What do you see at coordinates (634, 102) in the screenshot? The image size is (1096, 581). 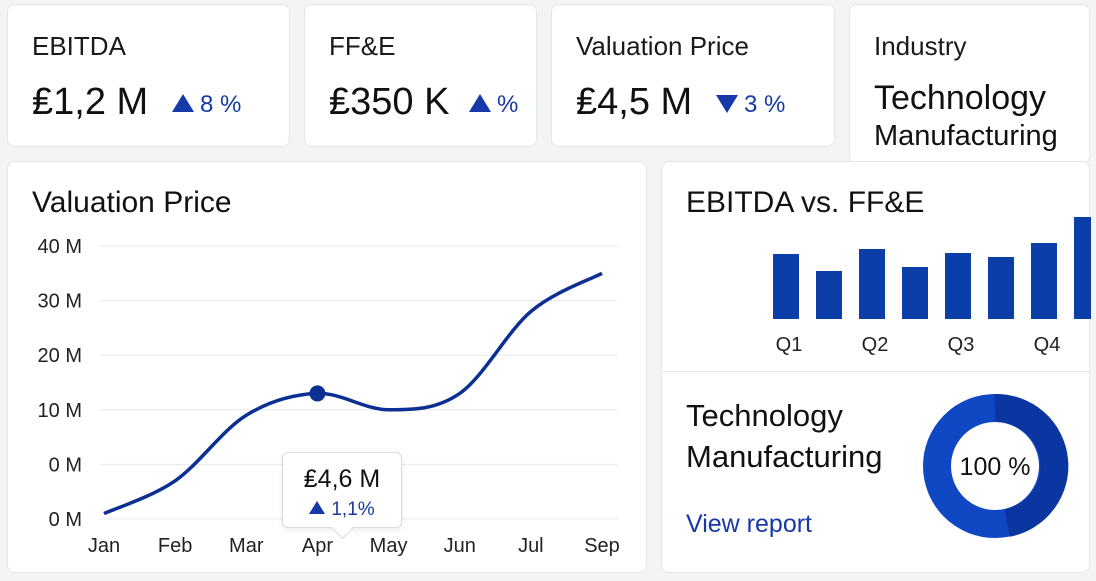 I see `kpi-value: ₤4,5 M` at bounding box center [634, 102].